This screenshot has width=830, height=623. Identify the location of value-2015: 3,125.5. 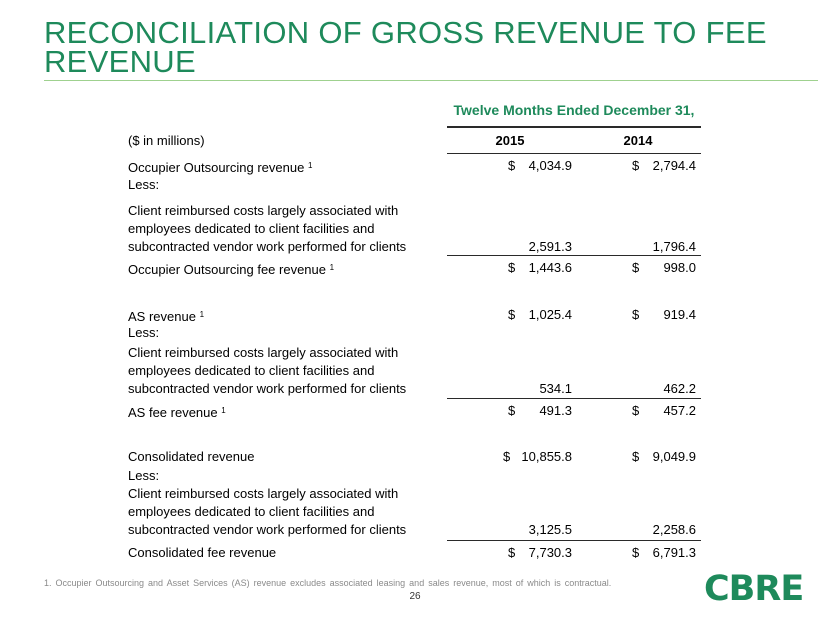
(550, 529).